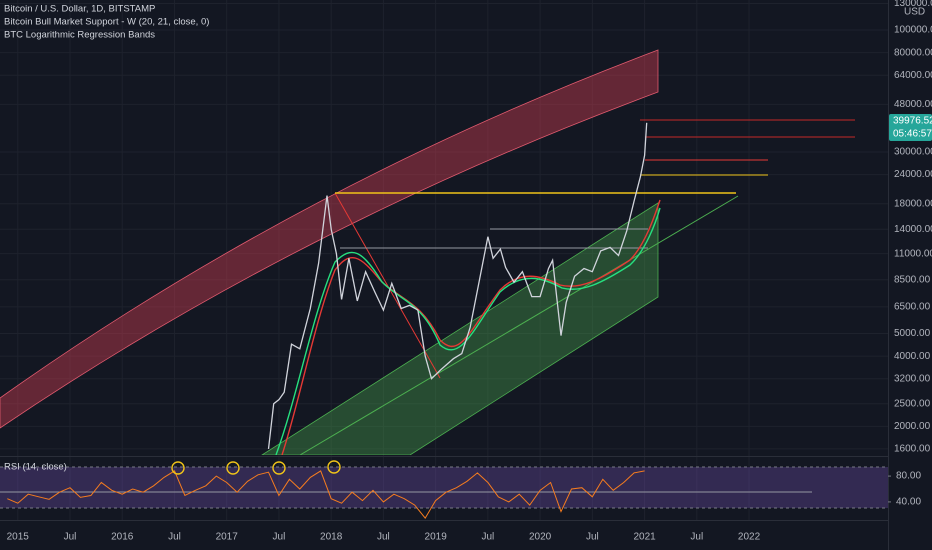 The height and width of the screenshot is (550, 932). I want to click on y-tick-label: 1600.00, so click(912, 449).